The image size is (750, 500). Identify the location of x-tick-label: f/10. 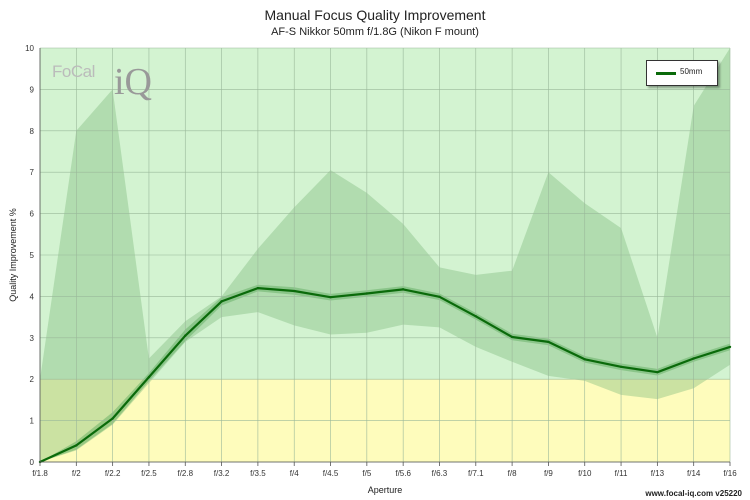
(585, 473).